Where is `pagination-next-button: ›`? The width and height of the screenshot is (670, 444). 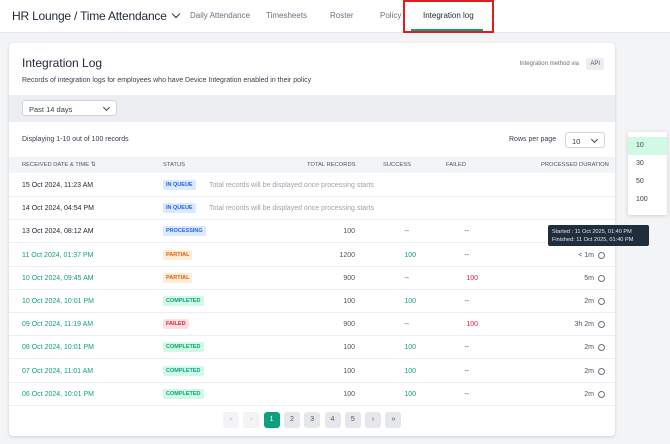
pagination-next-button: › is located at coordinates (373, 420).